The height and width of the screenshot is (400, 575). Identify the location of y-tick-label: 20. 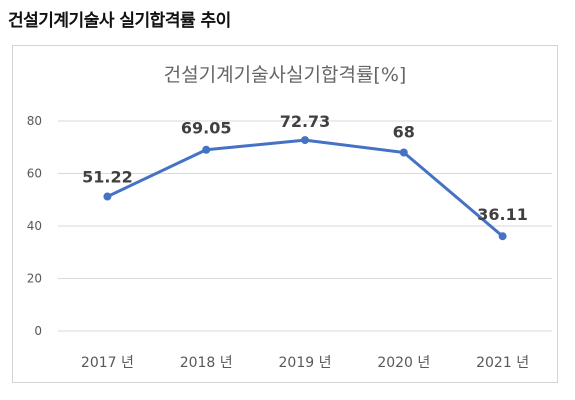
(34, 279).